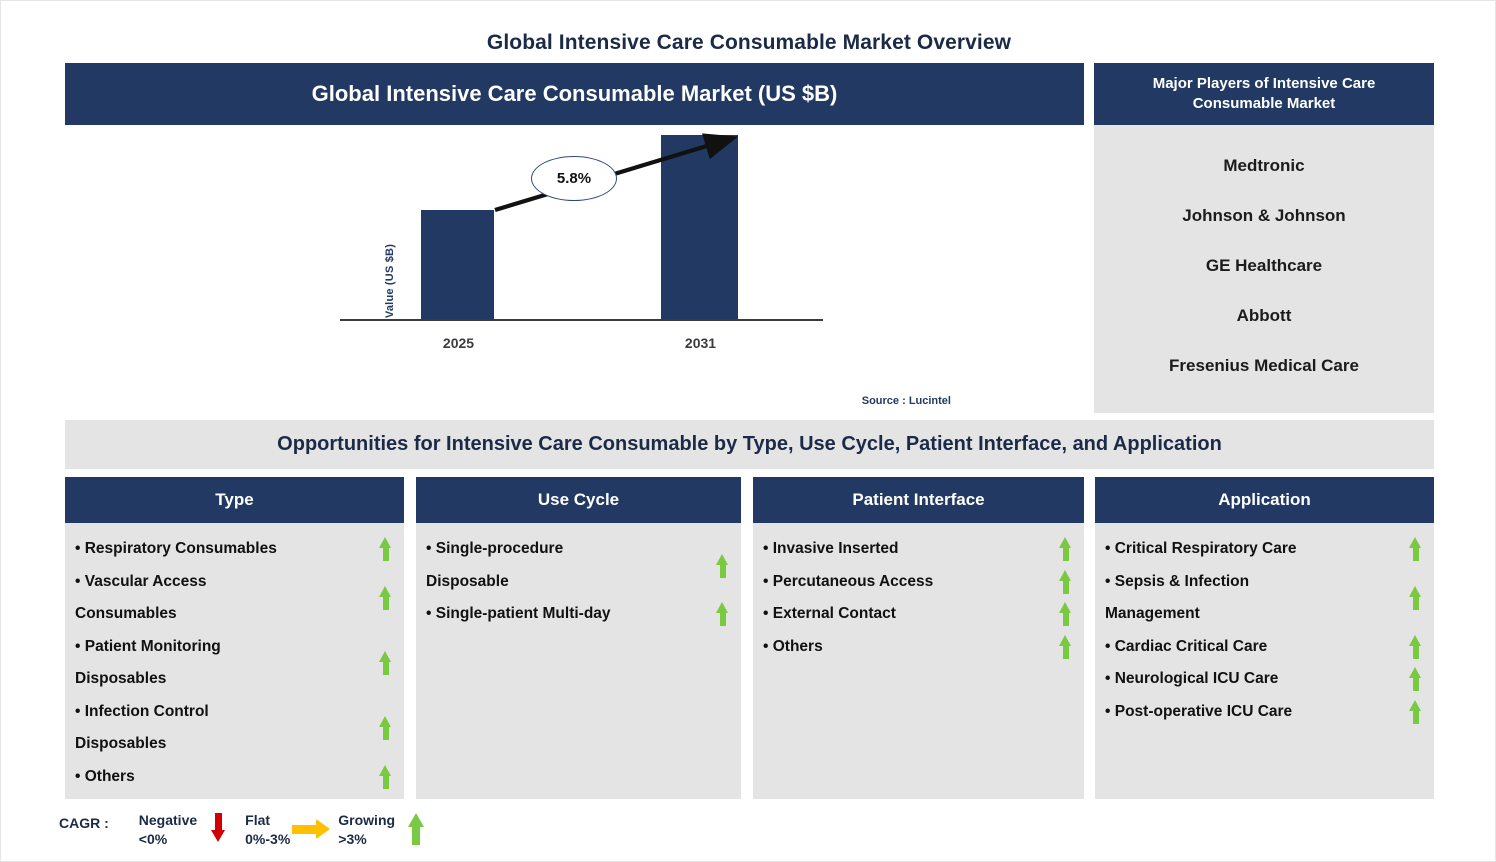 The width and height of the screenshot is (1496, 862). Describe the element at coordinates (84, 823) in the screenshot. I see `cagr-legend-title: CAGR :` at that location.